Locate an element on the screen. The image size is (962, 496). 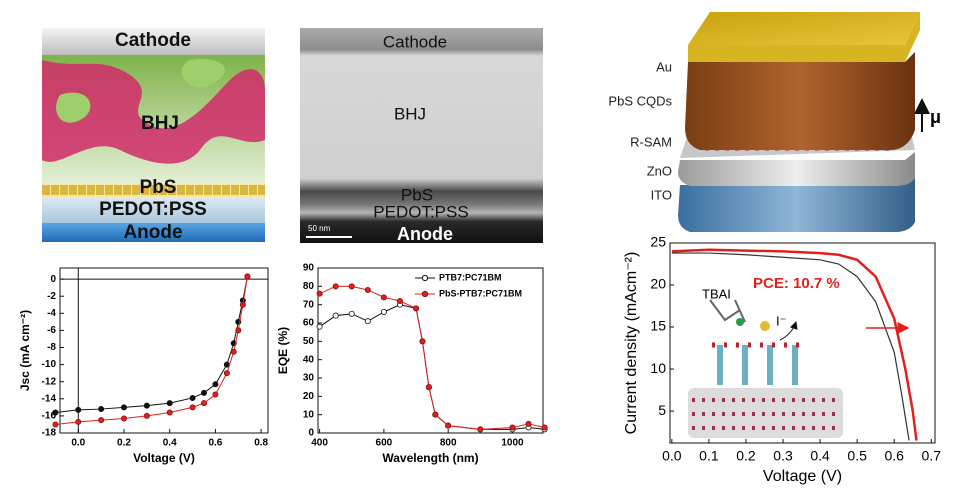
tbai-molecule is located at coordinates (727, 311).